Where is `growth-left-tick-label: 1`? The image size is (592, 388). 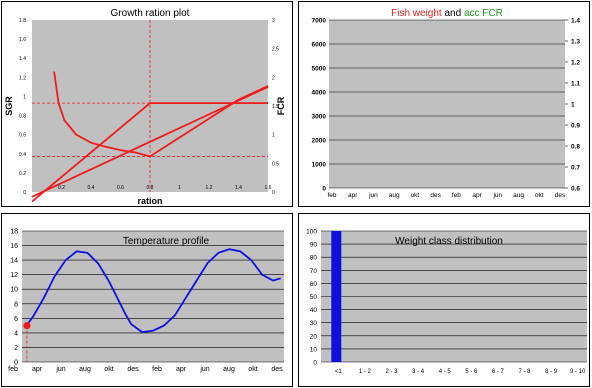
growth-left-tick-label: 1 is located at coordinates (24, 97).